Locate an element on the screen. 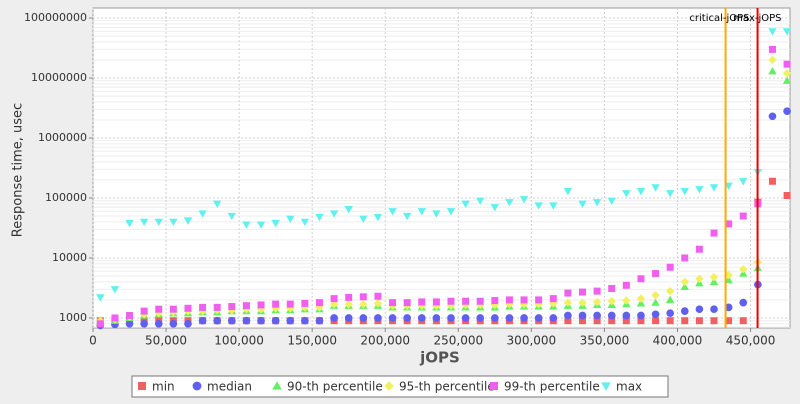 The image size is (800, 404). reference-label: max-jOPS is located at coordinates (757, 18).